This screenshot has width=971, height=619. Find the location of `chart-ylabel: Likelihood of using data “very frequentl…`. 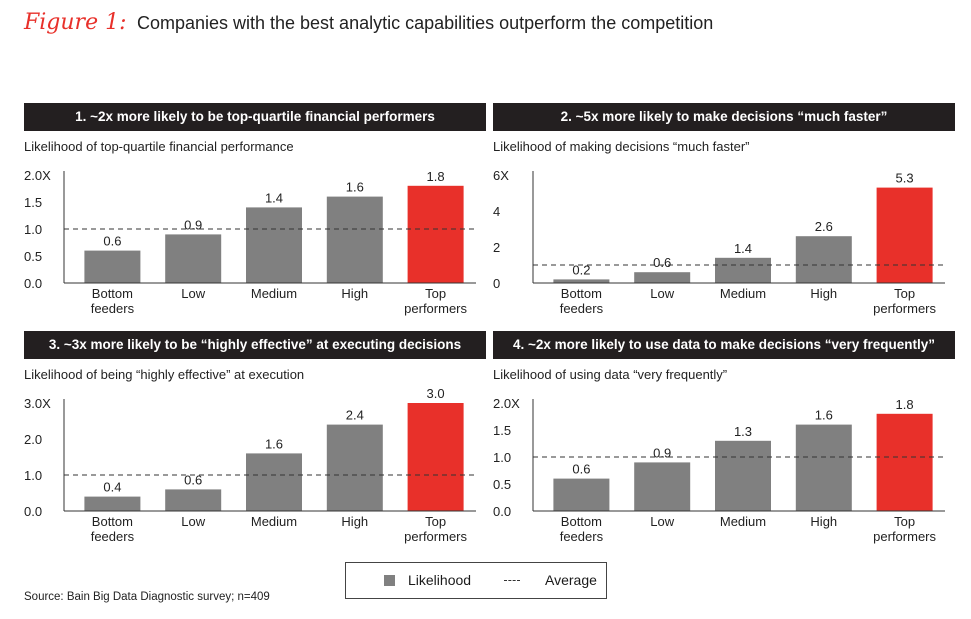

chart-ylabel: Likelihood of using data “very frequentl… is located at coordinates (610, 374).